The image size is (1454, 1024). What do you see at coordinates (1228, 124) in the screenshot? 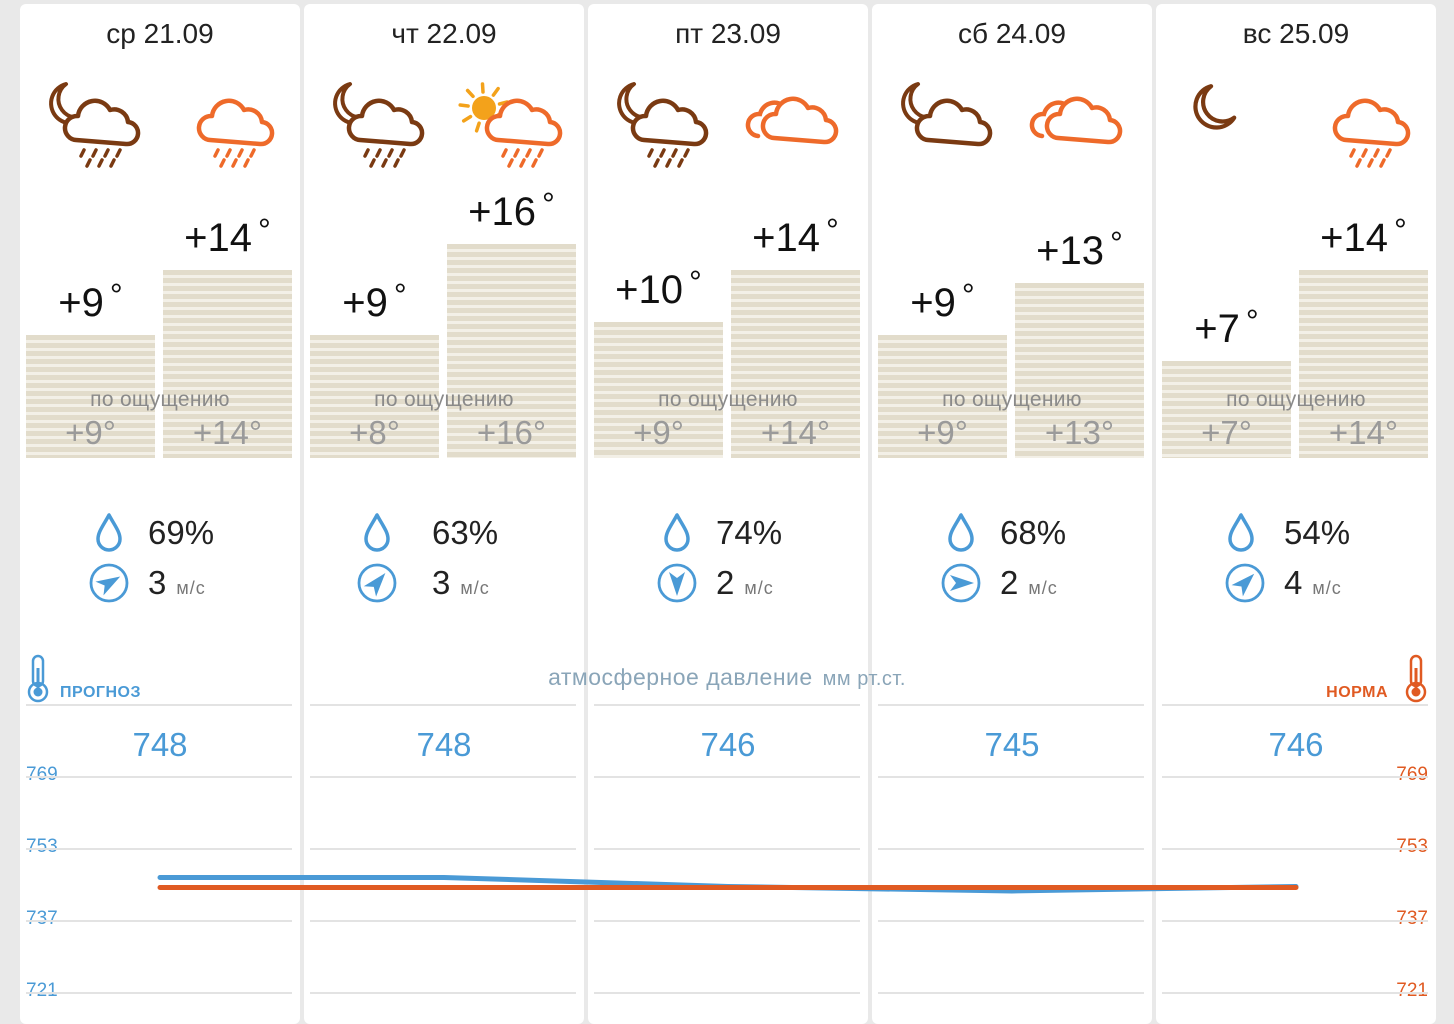
I see `moon-icon` at bounding box center [1228, 124].